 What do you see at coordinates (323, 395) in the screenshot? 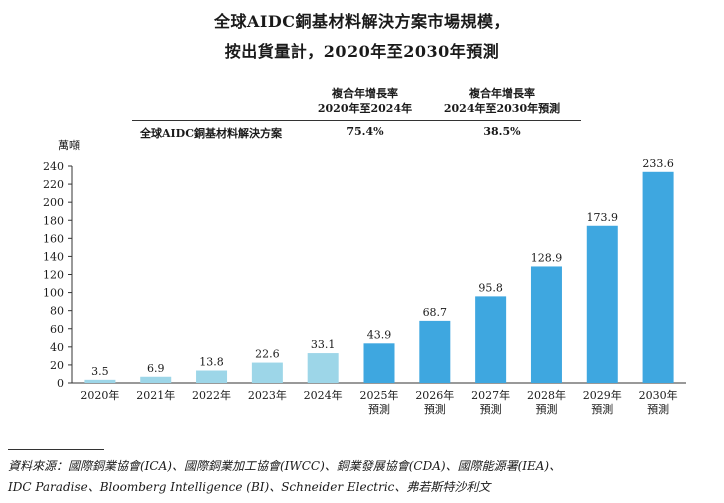
I see `x-tick-label: 2024年` at bounding box center [323, 395].